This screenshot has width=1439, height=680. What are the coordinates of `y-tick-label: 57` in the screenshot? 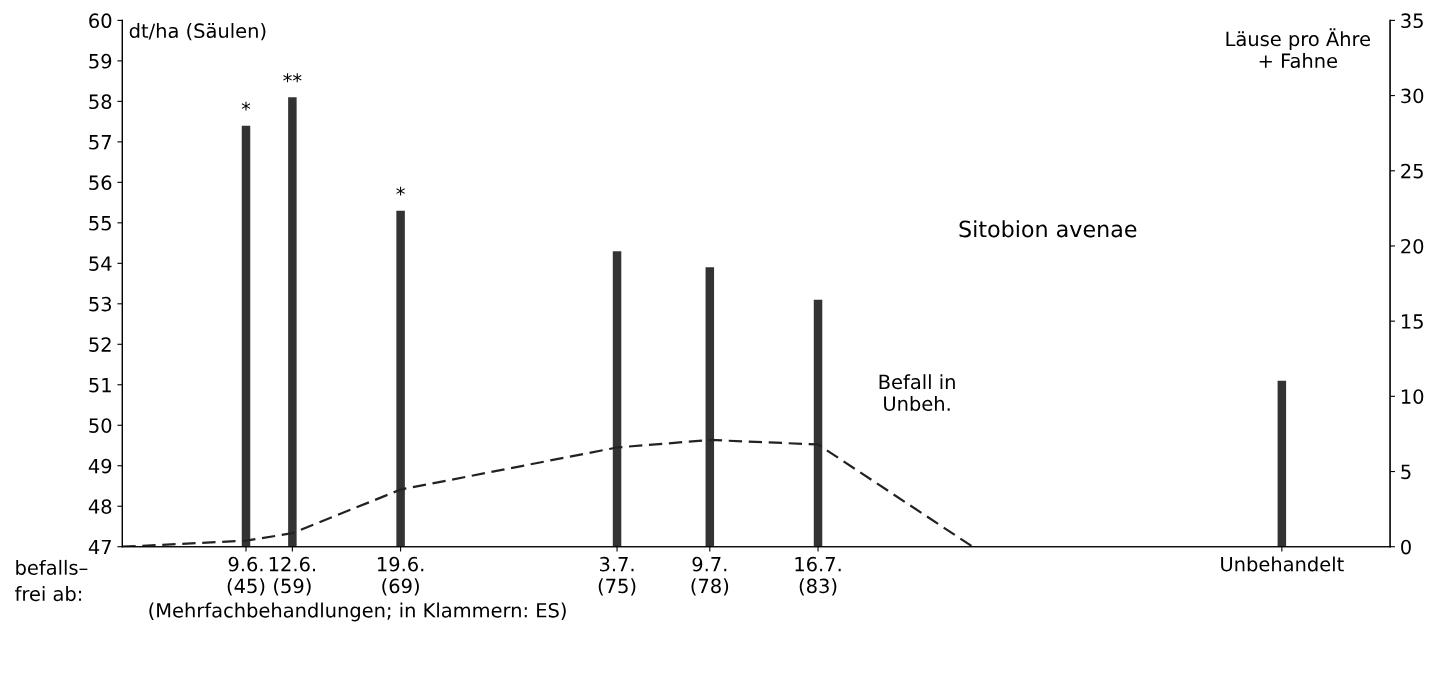 It's located at (100, 142).